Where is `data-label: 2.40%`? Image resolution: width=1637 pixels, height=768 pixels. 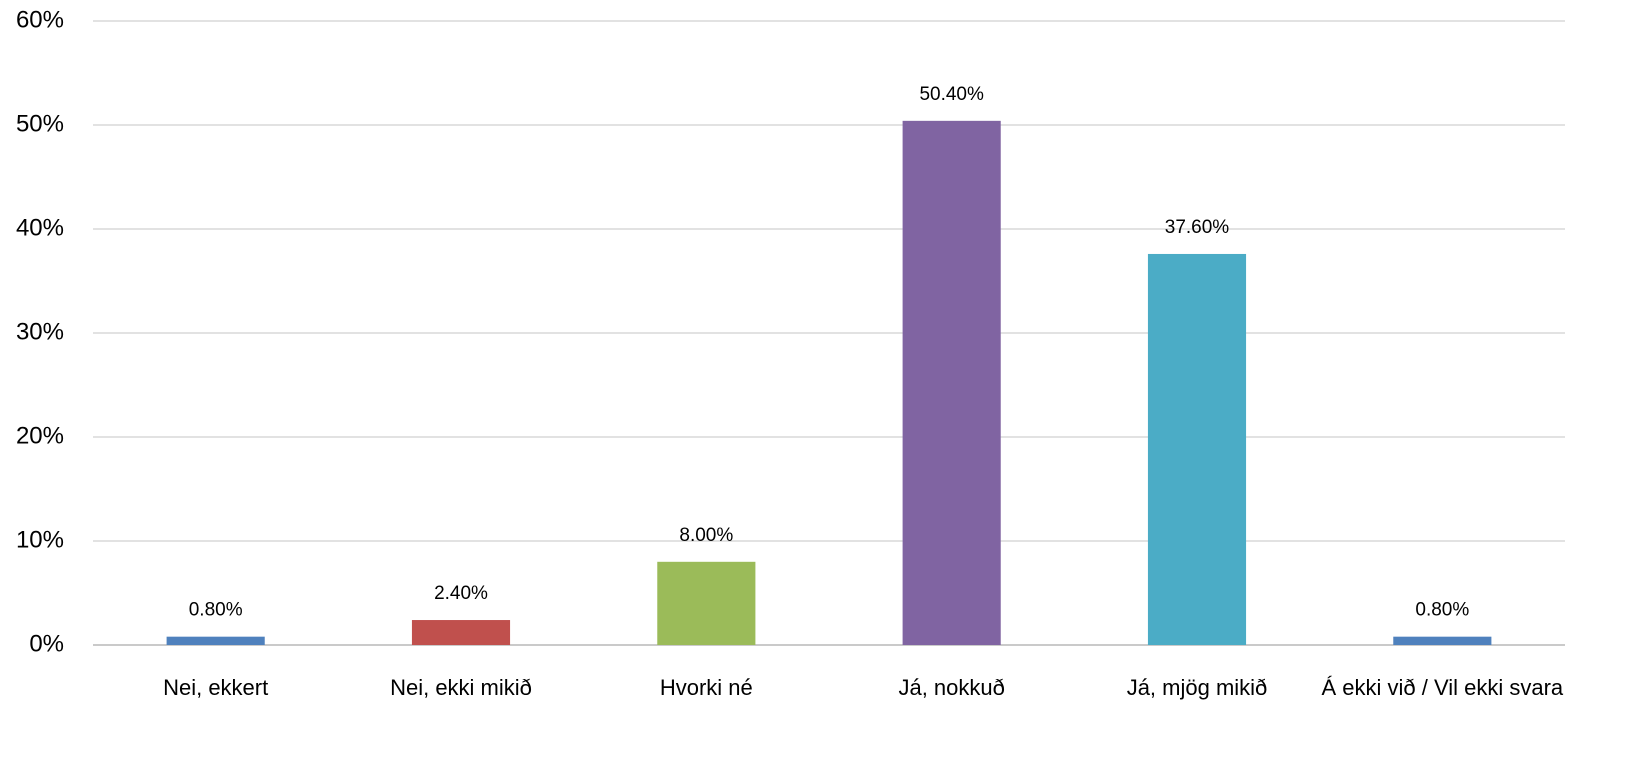
data-label: 2.40% is located at coordinates (461, 593).